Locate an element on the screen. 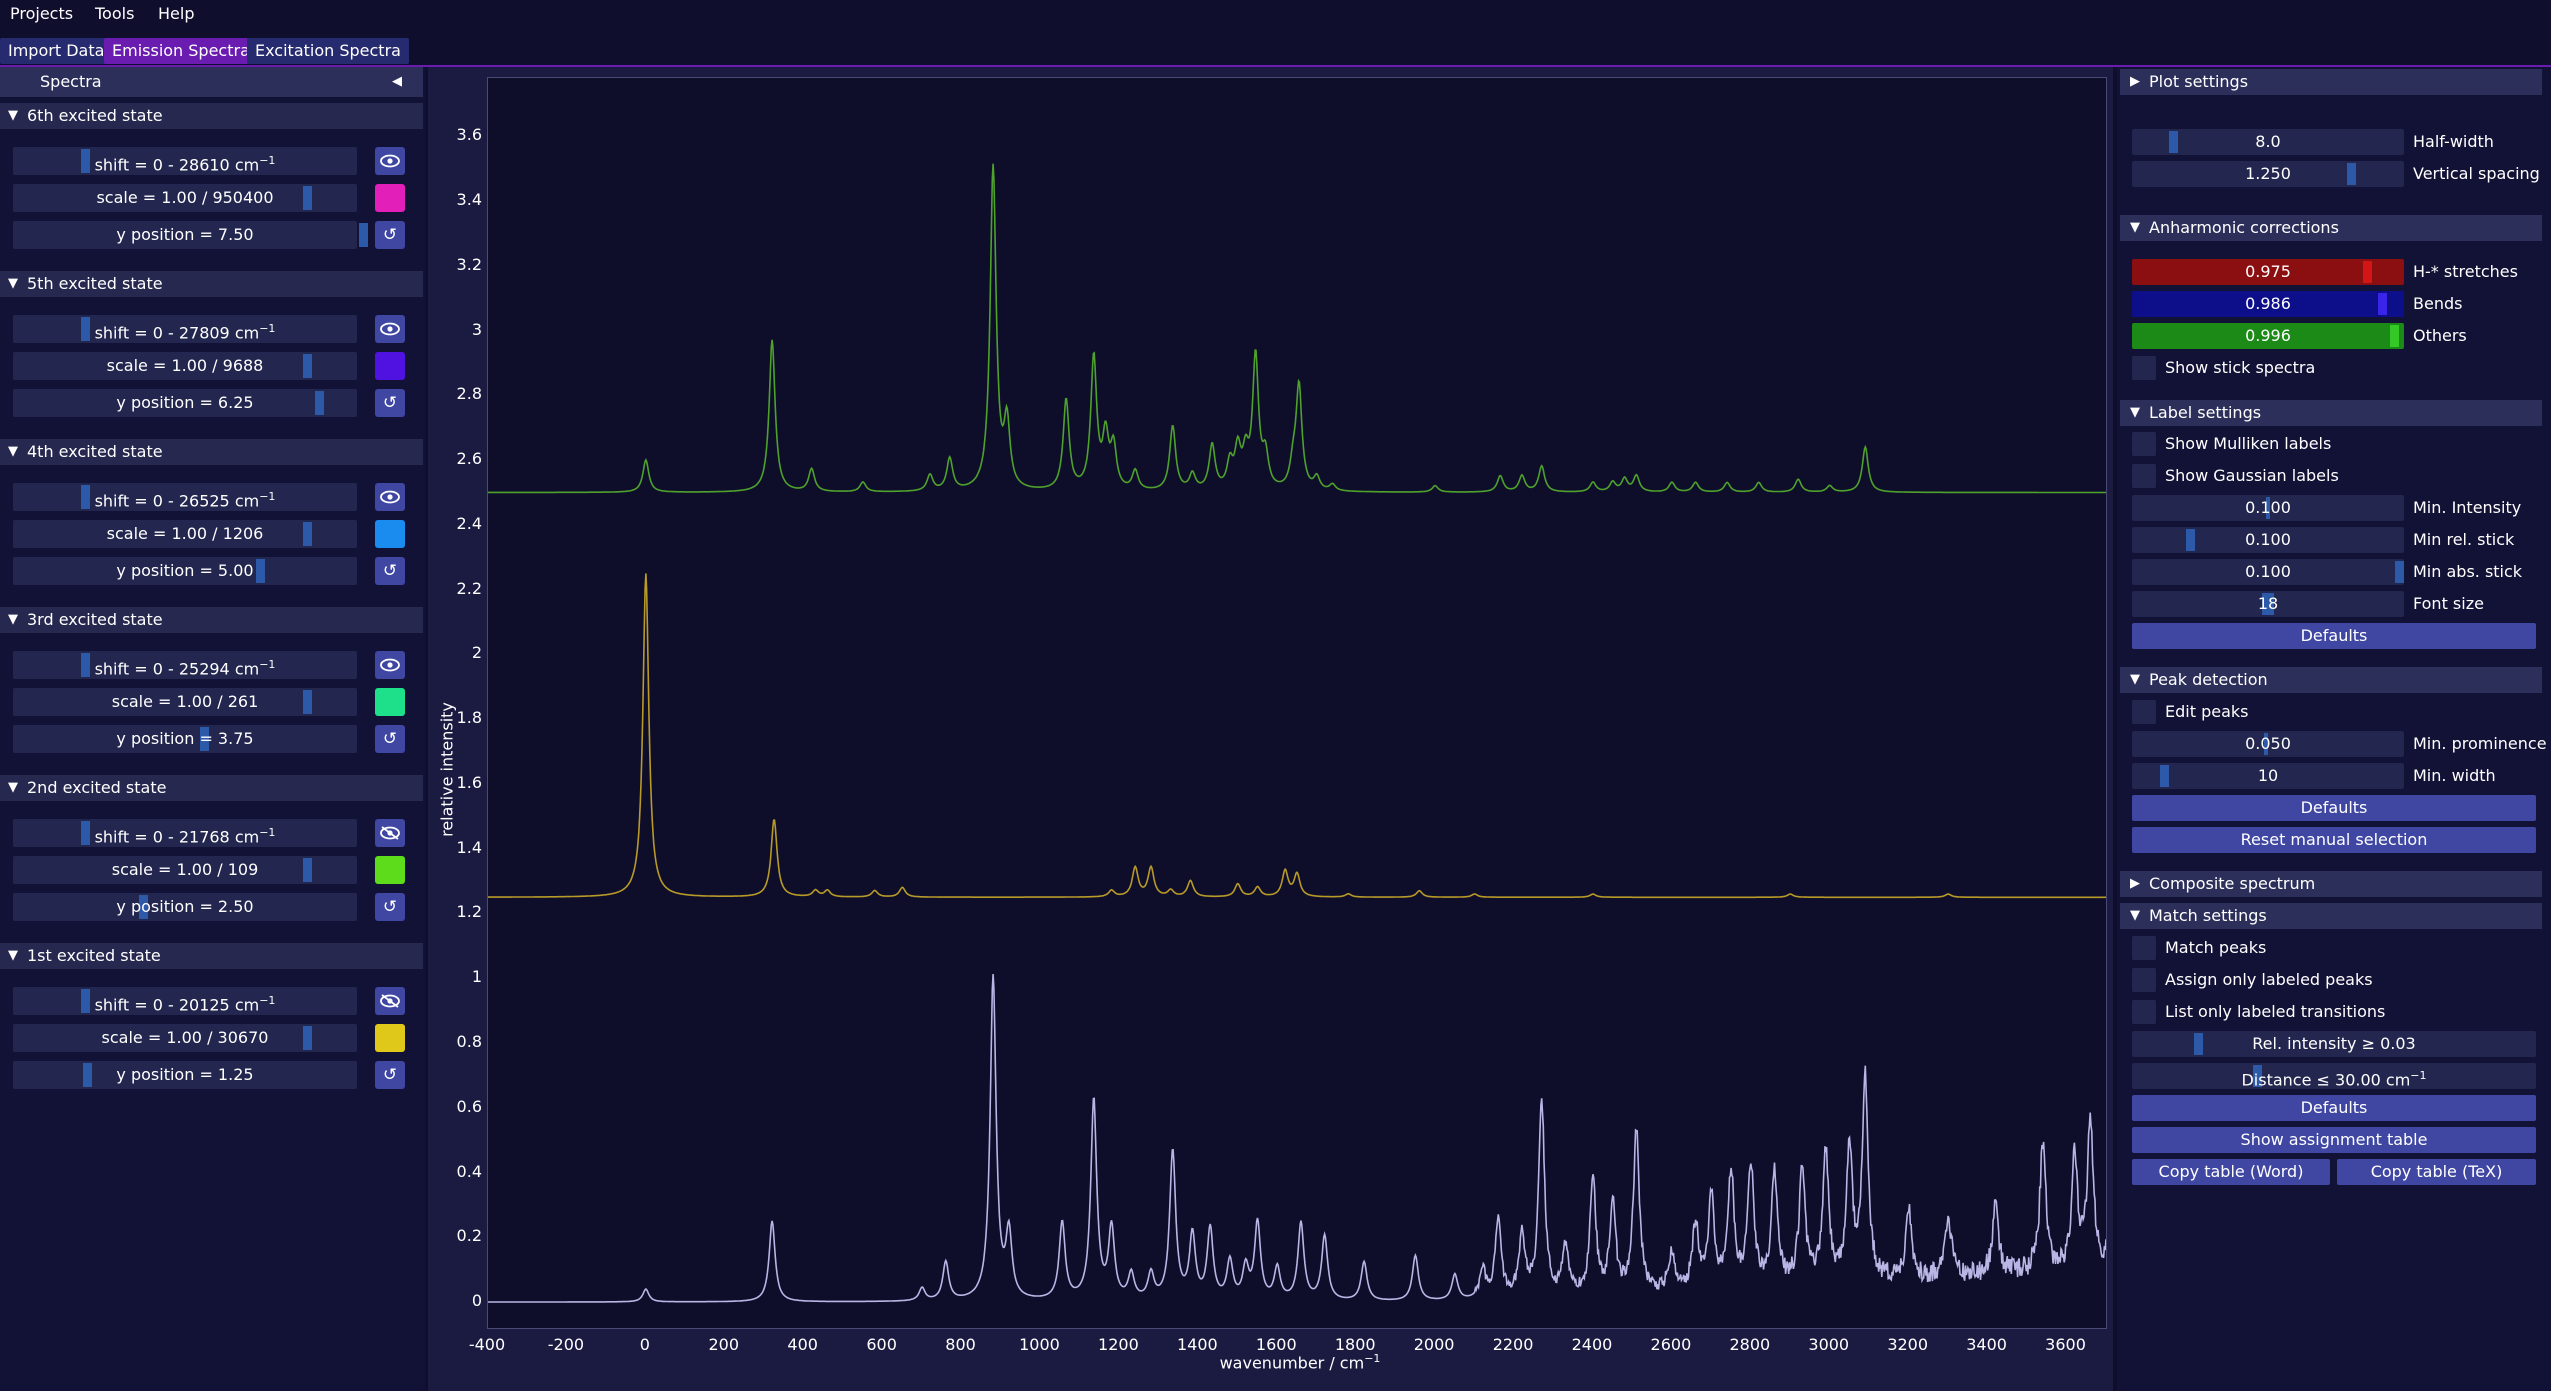 The width and height of the screenshot is (2551, 1391). mulliken-checkbox is located at coordinates (2144, 444).